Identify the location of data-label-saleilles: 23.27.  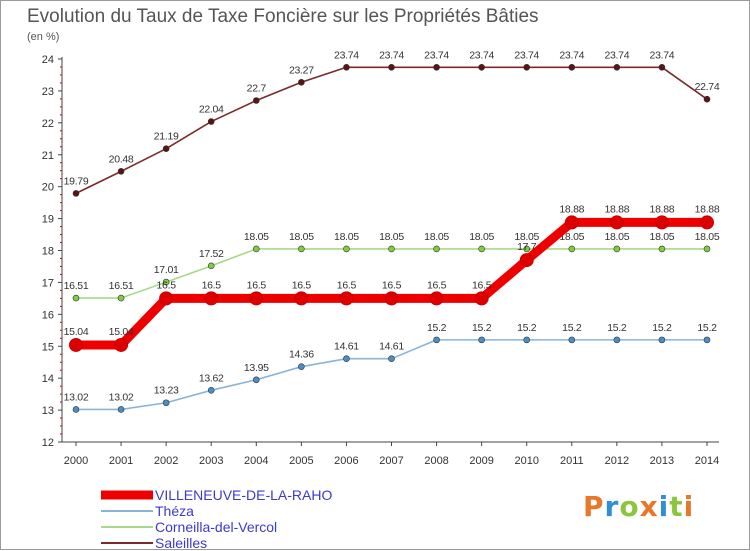
(301, 70).